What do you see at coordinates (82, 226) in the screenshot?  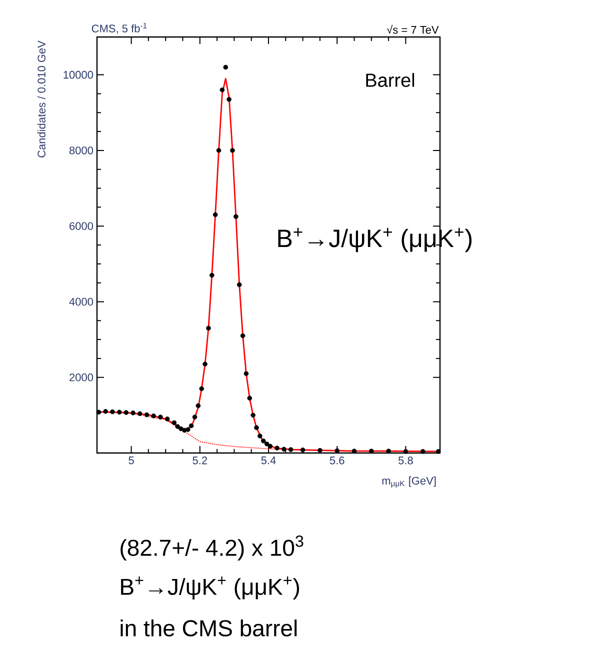 I see `y-tick-label: 6000` at bounding box center [82, 226].